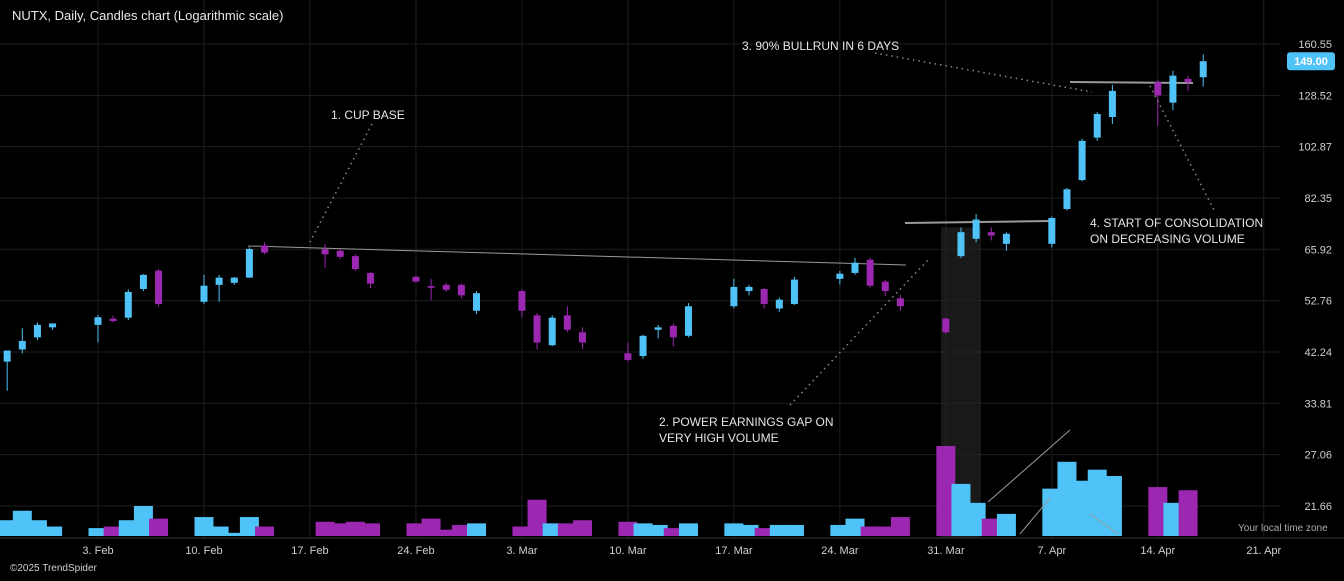  What do you see at coordinates (1176, 223) in the screenshot?
I see `annotation-consolidation: 4. START OF CONSOLIDATION` at bounding box center [1176, 223].